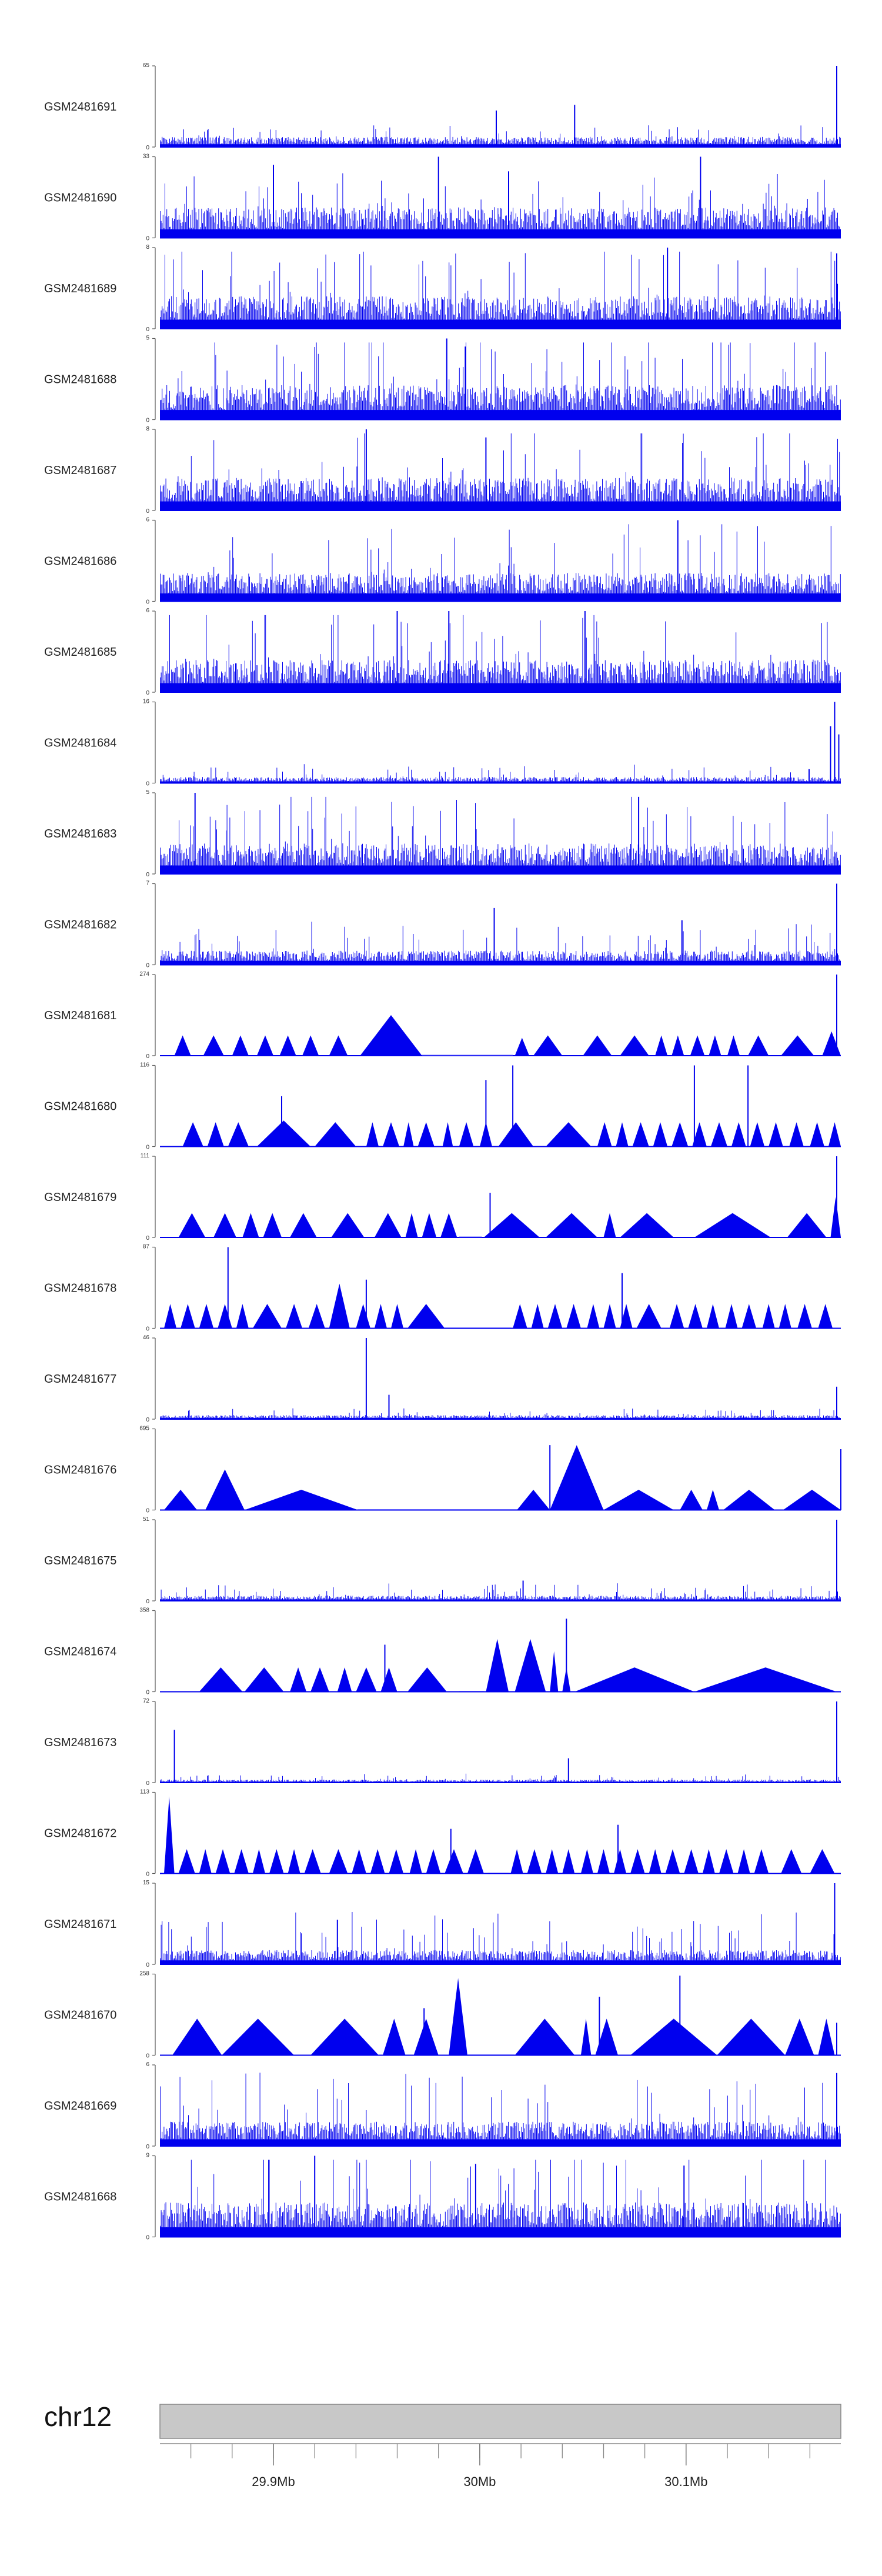 The image size is (882, 2576). I want to click on track-label: GSM2481689, so click(80, 288).